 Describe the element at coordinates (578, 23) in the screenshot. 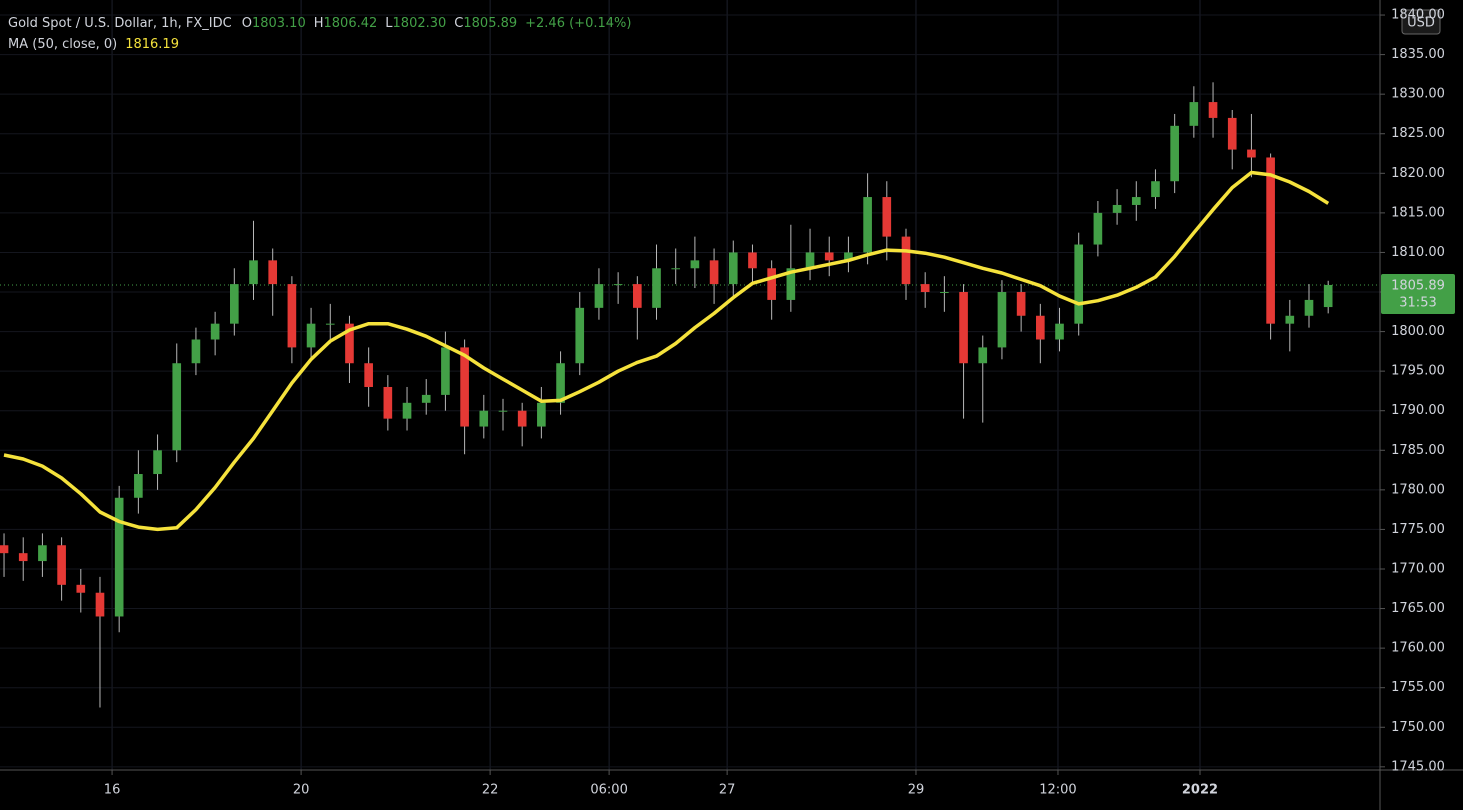

I see `change: +2.46 (+0.14%)` at that location.